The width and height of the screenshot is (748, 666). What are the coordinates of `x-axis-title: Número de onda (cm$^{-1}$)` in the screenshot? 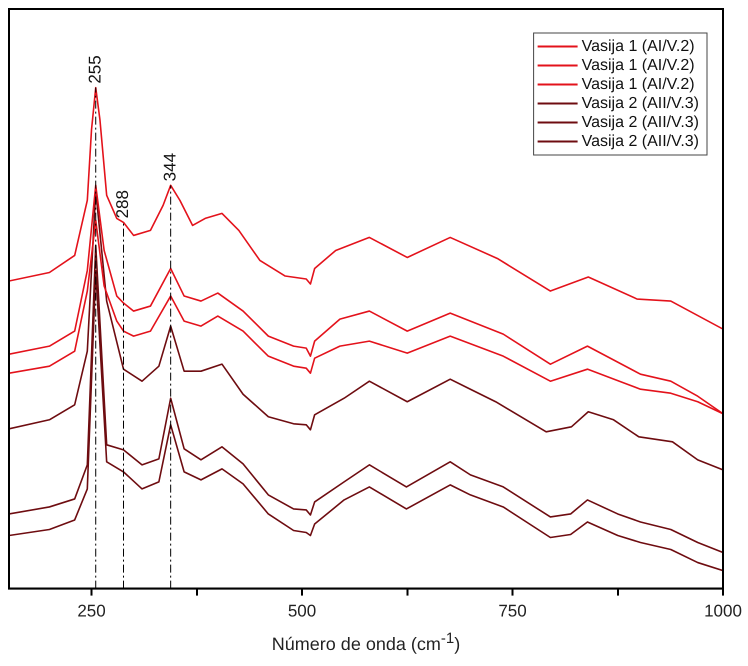 It's located at (366, 642).